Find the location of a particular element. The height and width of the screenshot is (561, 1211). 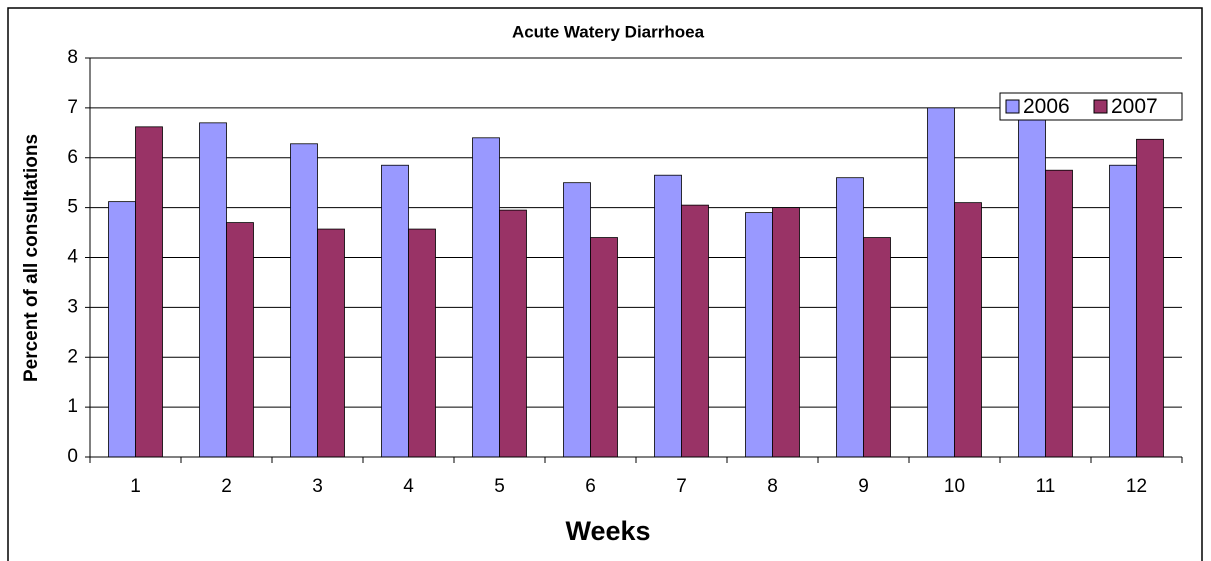

y-tick-label: 5 is located at coordinates (72, 207).